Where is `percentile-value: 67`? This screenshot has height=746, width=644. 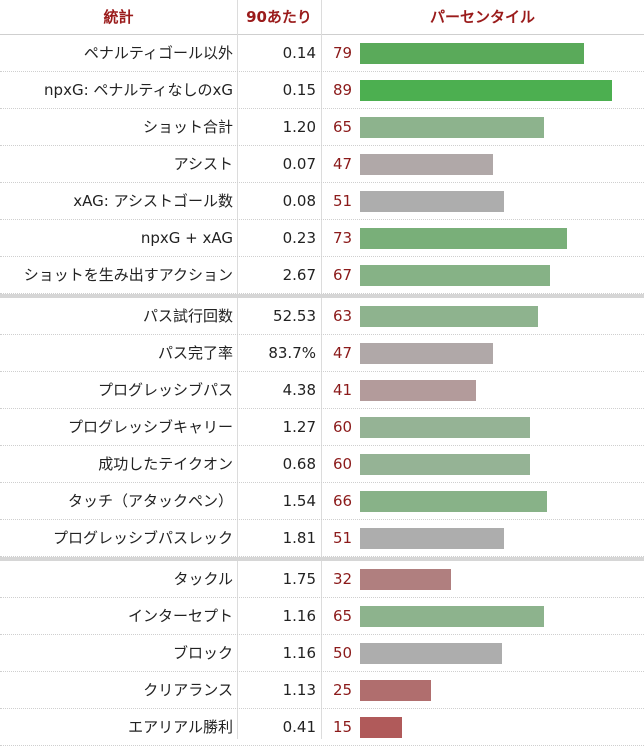
percentile-value: 67 is located at coordinates (343, 275).